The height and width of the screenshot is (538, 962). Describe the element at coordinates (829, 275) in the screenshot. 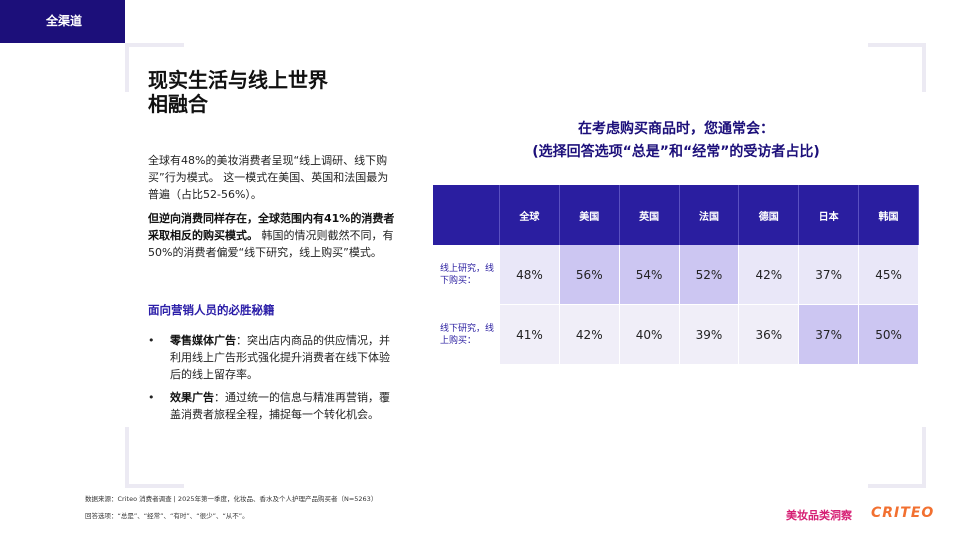

I see `table-cell: 37%` at that location.